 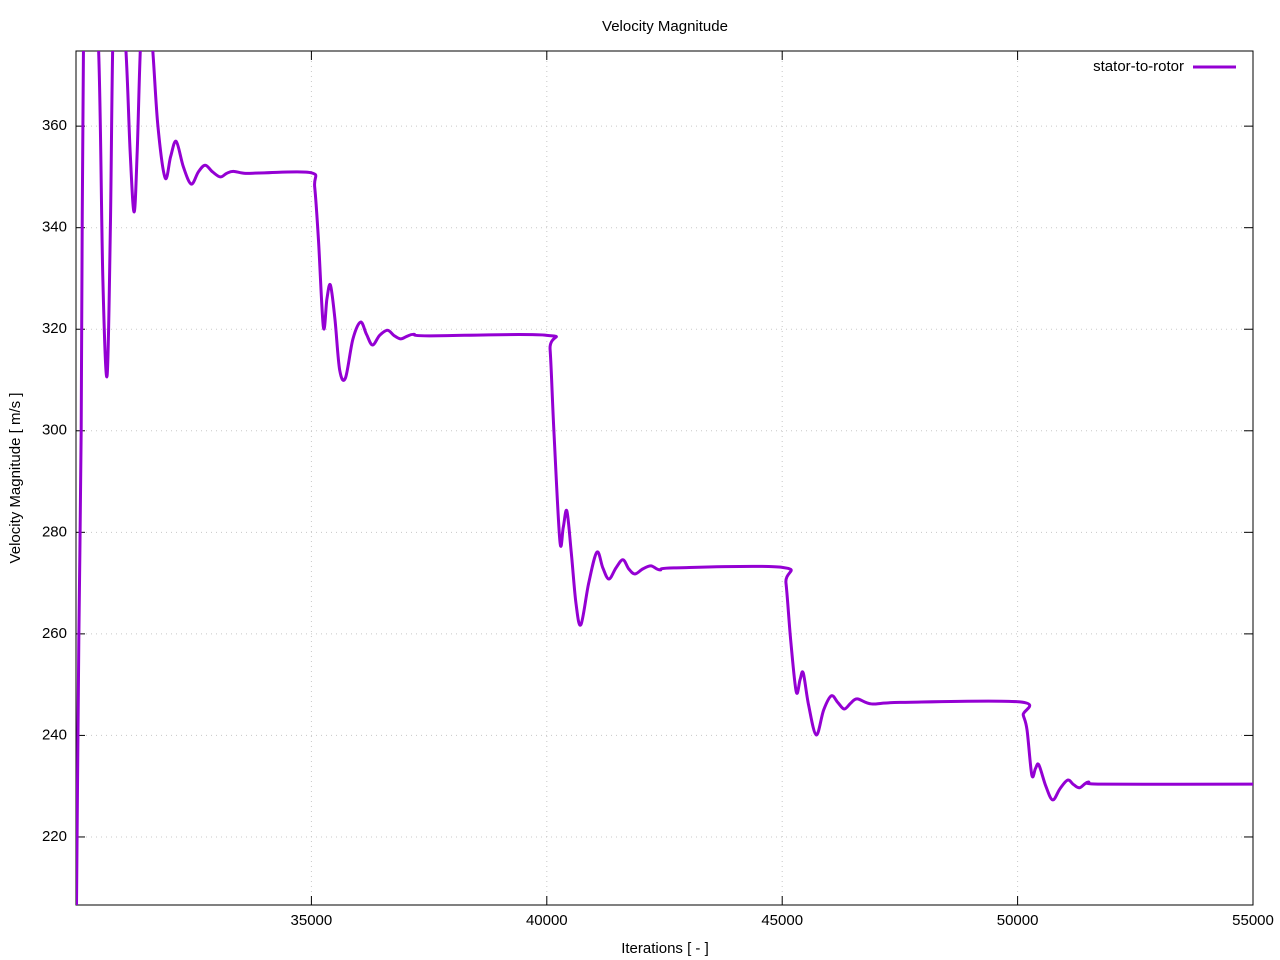 I want to click on y-tick-label: 280, so click(x=54, y=531).